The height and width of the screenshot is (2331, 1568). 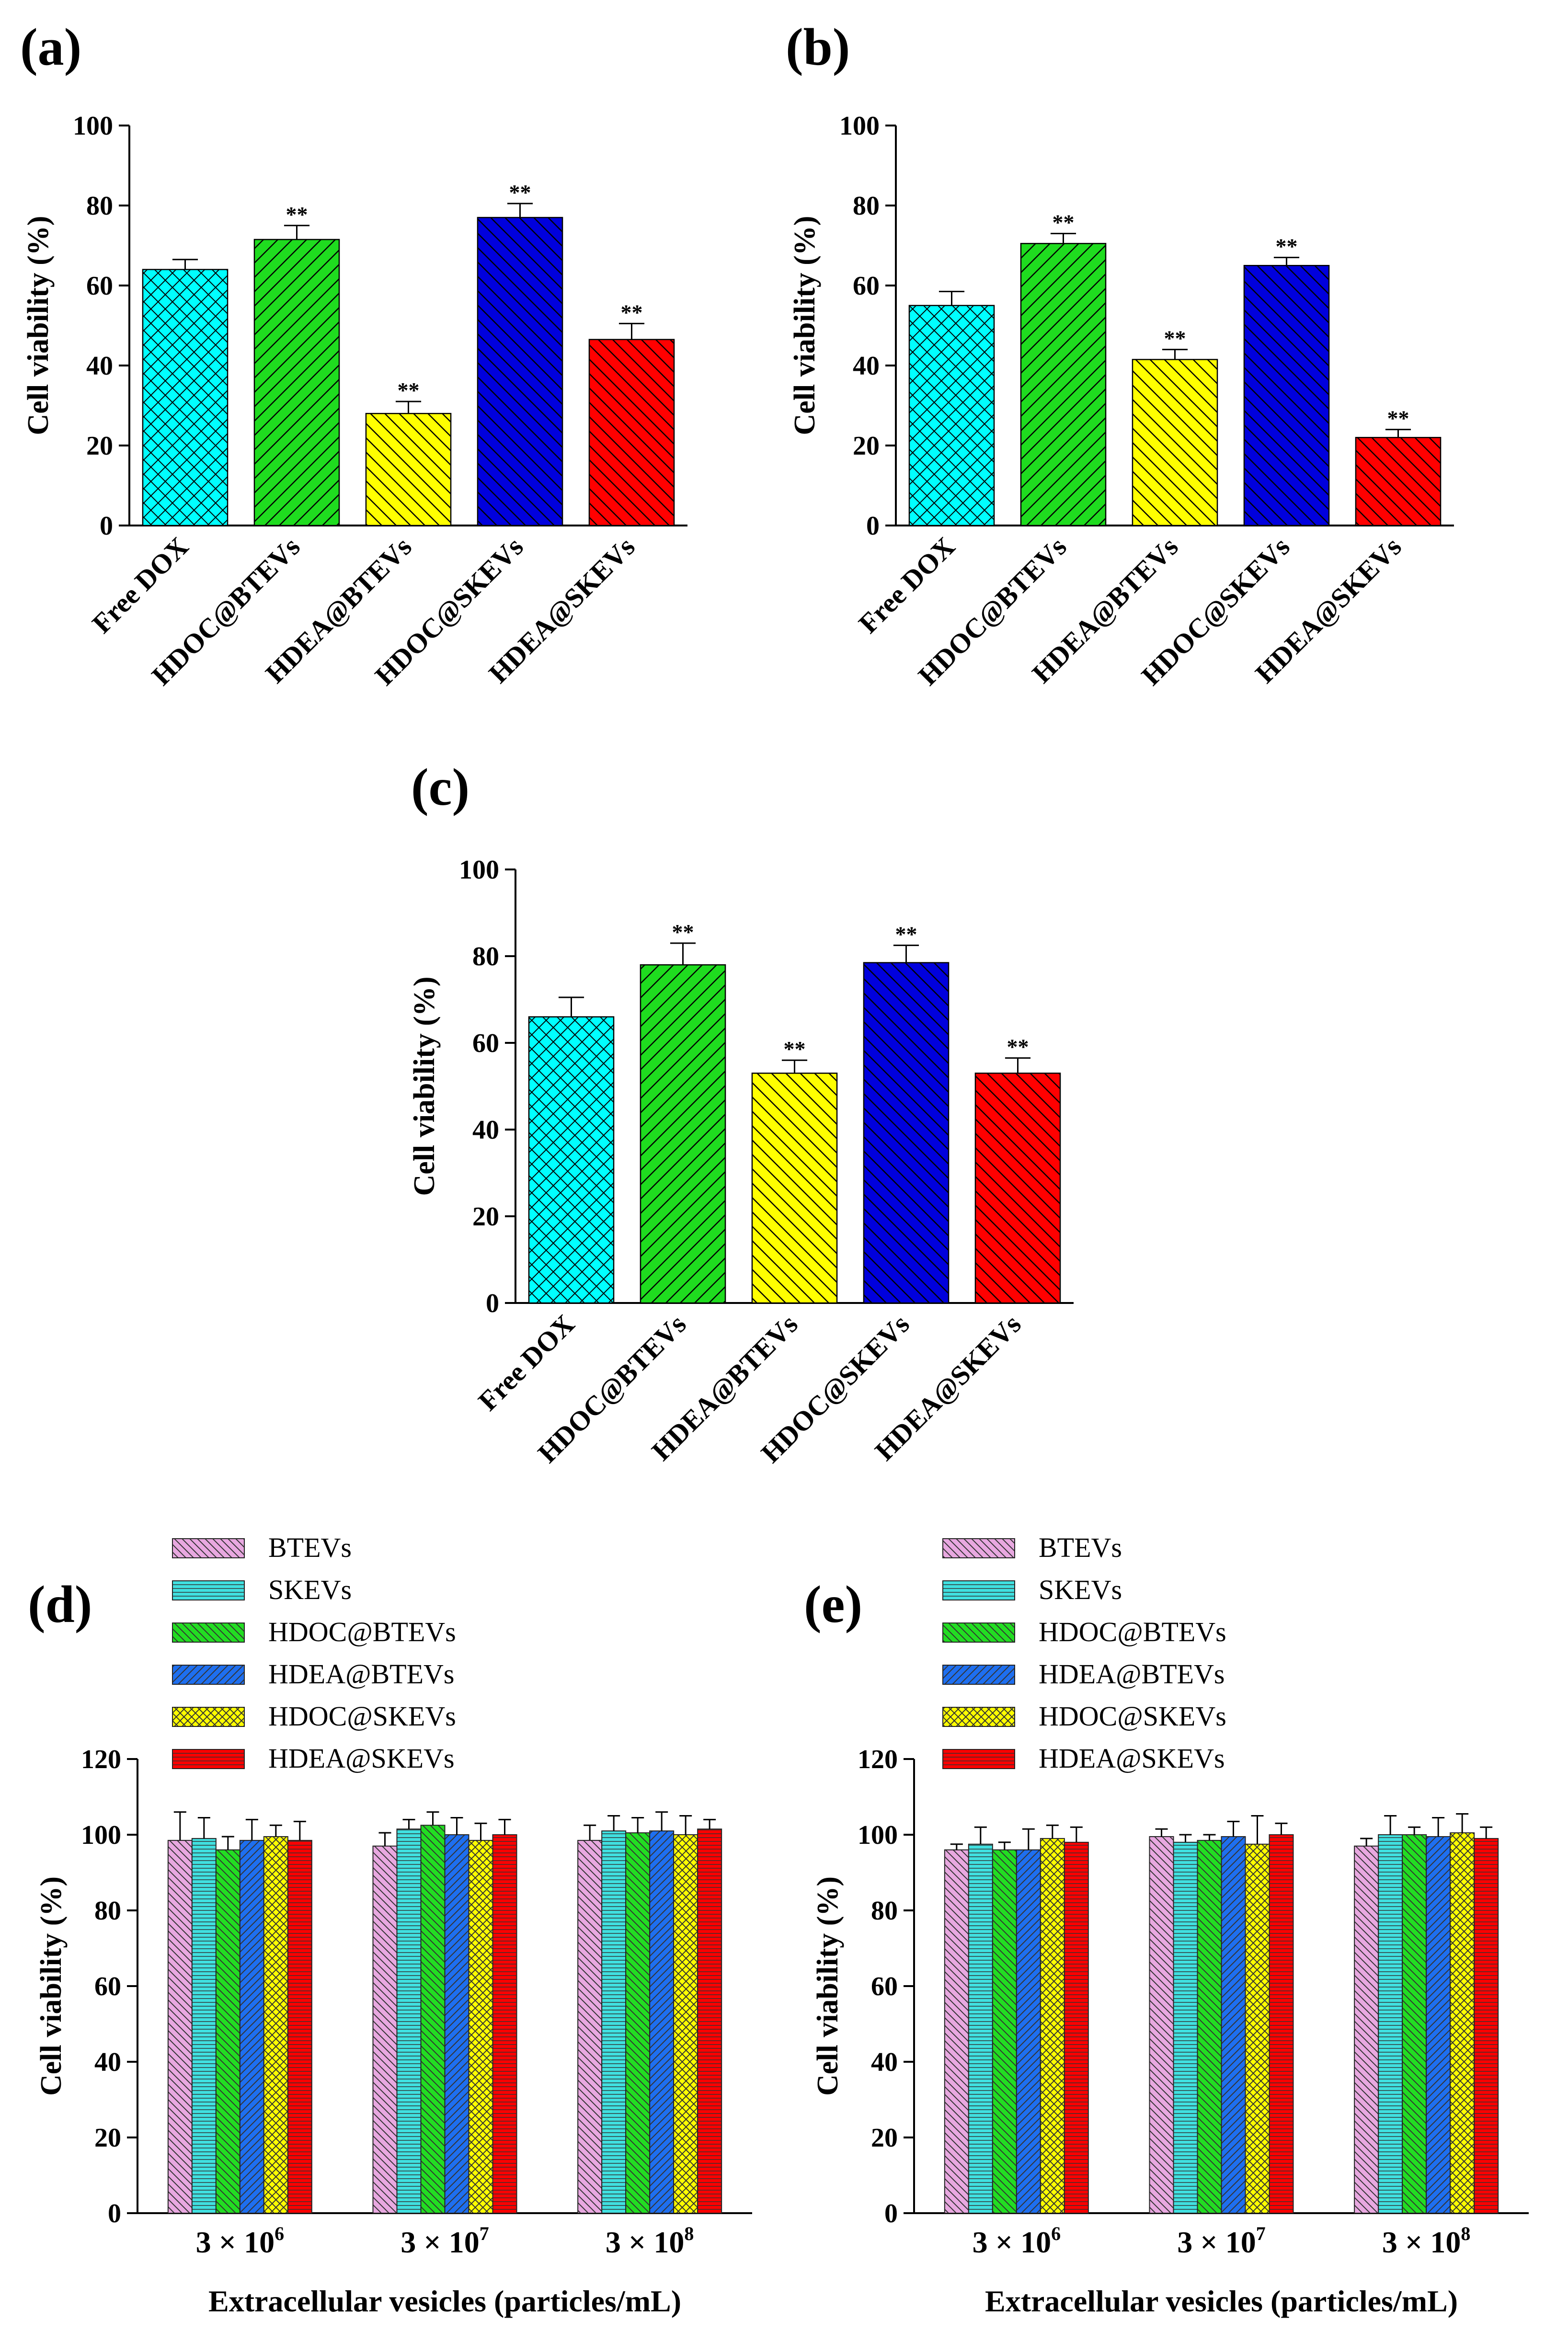 What do you see at coordinates (1221, 2301) in the screenshot?
I see `x-axis-label: Extracellular vesicles (particles/mL)` at bounding box center [1221, 2301].